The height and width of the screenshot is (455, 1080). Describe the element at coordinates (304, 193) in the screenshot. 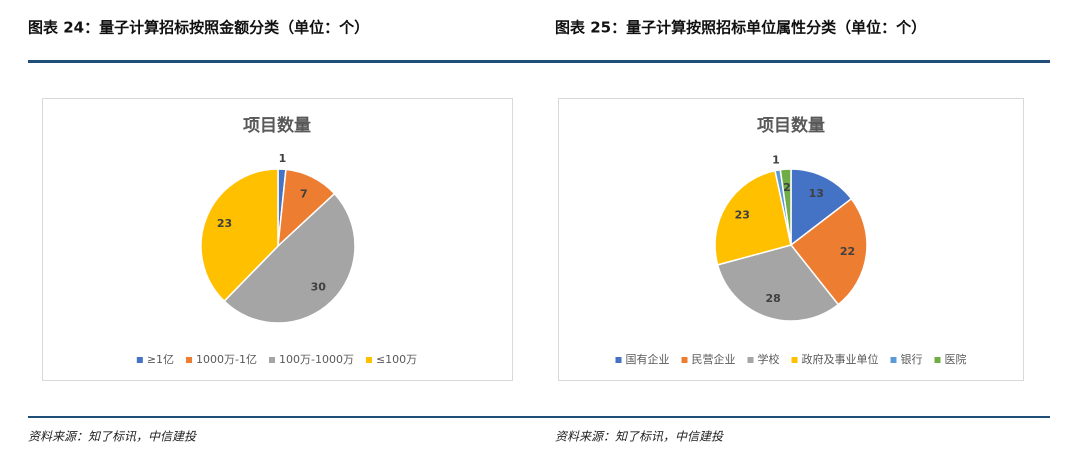

I see `data-label: 7` at that location.